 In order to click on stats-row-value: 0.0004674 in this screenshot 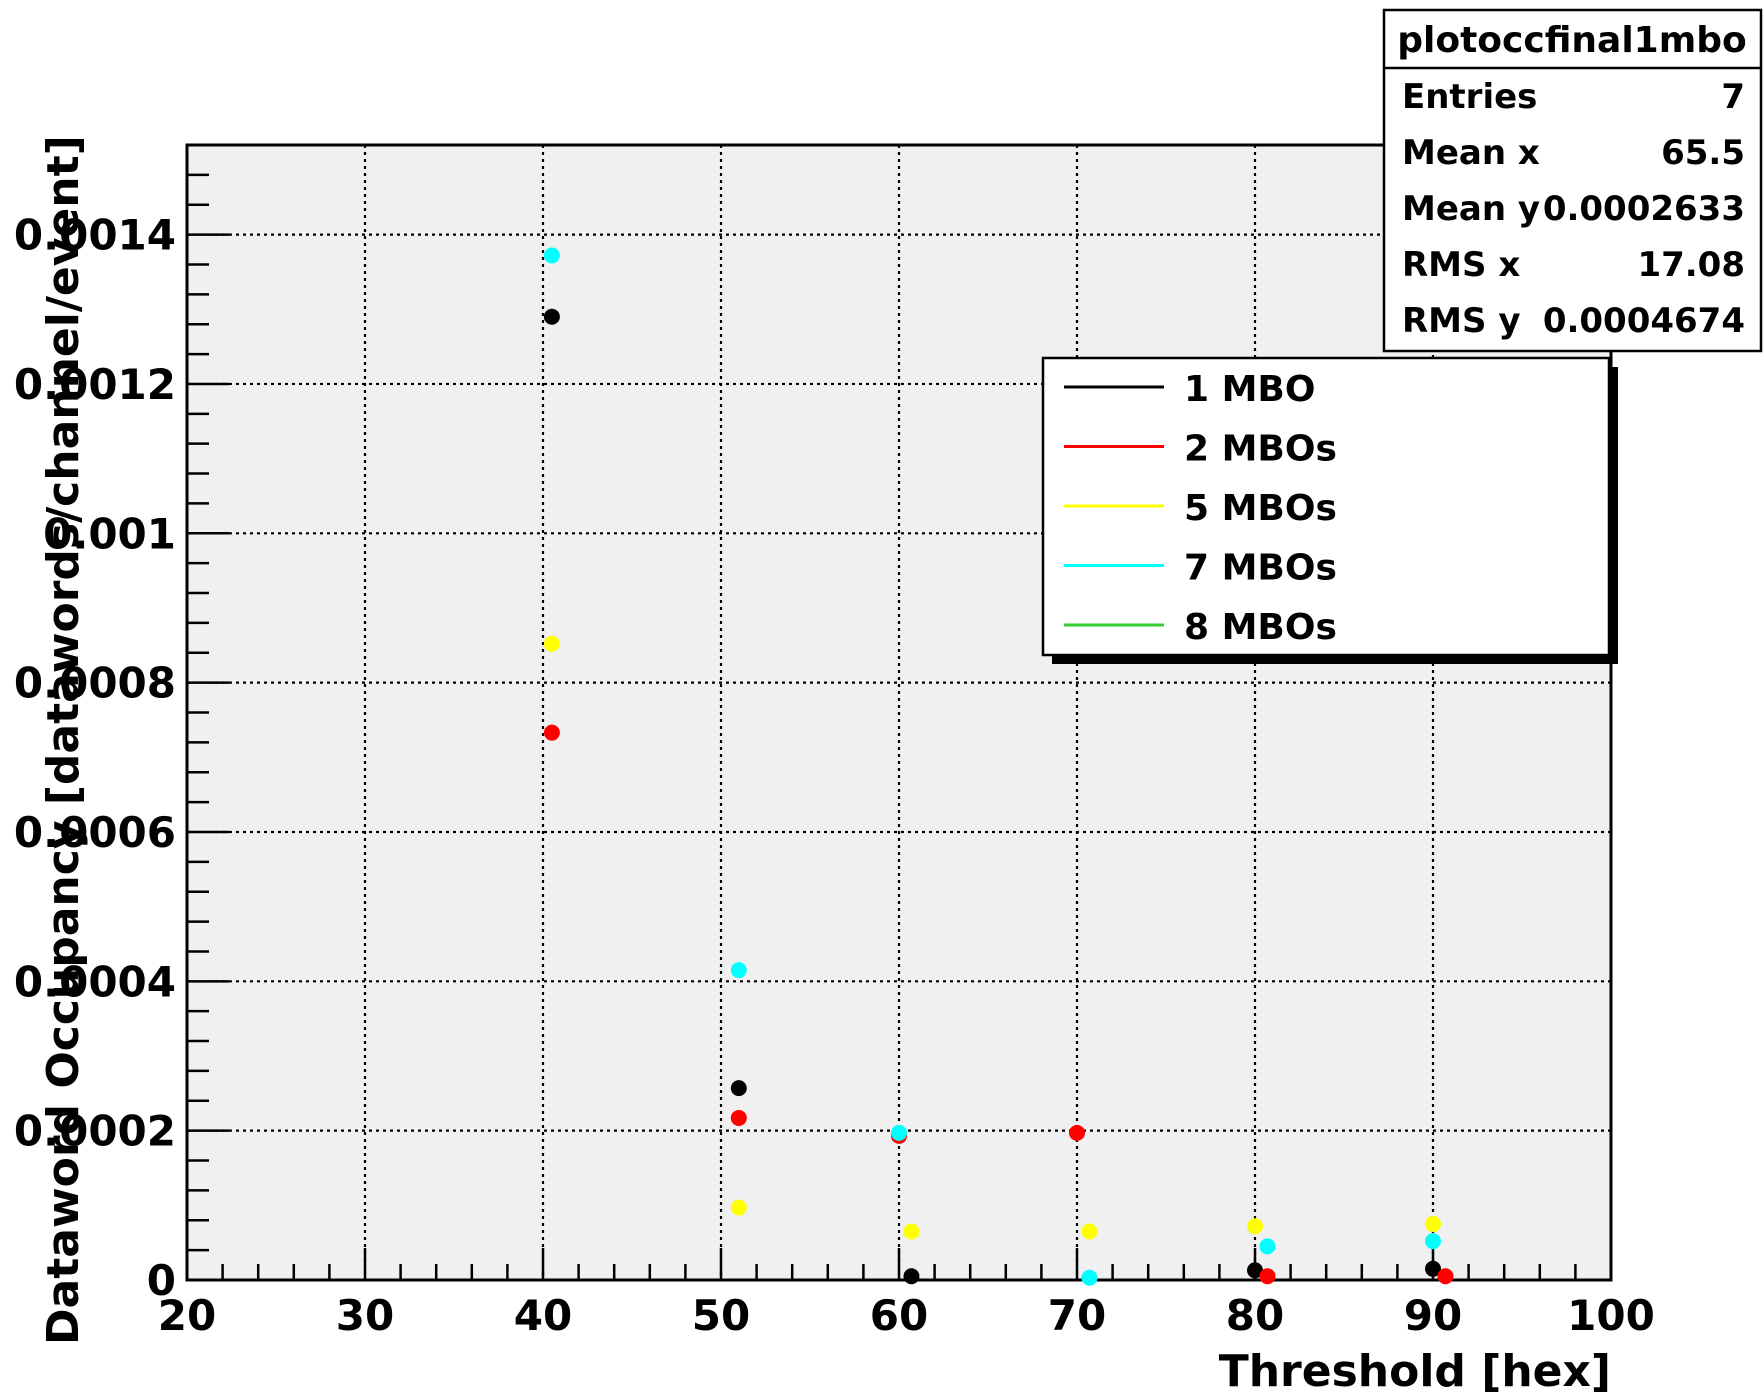, I will do `click(1644, 321)`.